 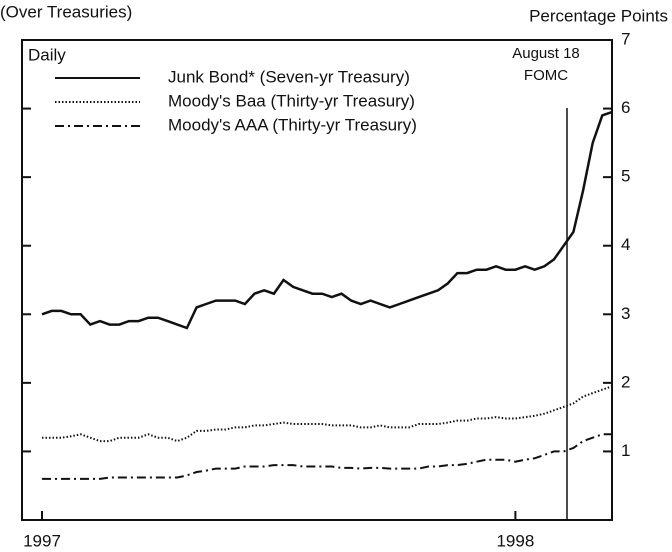 I want to click on legend-label: Moody's AAA (Thirty-yr Treasury), so click(x=292, y=124).